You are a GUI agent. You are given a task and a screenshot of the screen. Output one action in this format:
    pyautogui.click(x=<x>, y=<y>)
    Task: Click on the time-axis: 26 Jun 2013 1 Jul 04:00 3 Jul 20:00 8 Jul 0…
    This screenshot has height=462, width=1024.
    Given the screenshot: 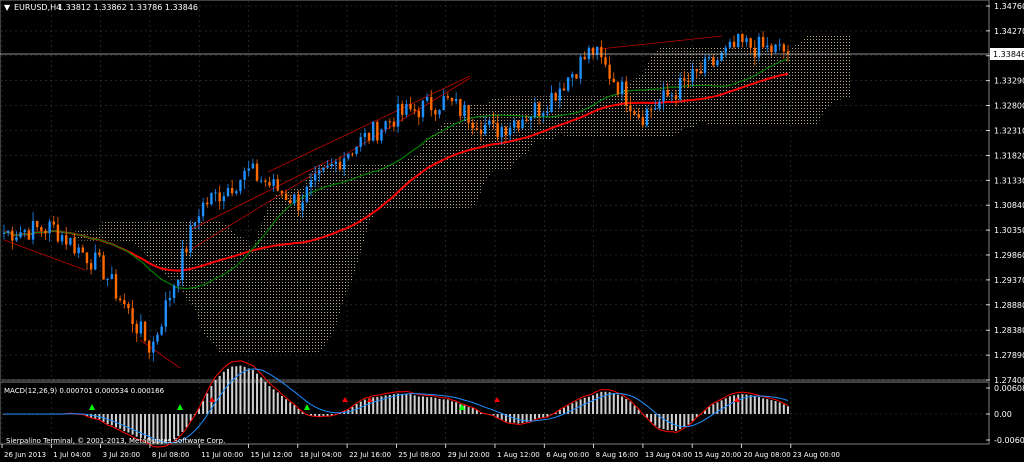 What is the action you would take?
    pyautogui.click(x=420, y=451)
    